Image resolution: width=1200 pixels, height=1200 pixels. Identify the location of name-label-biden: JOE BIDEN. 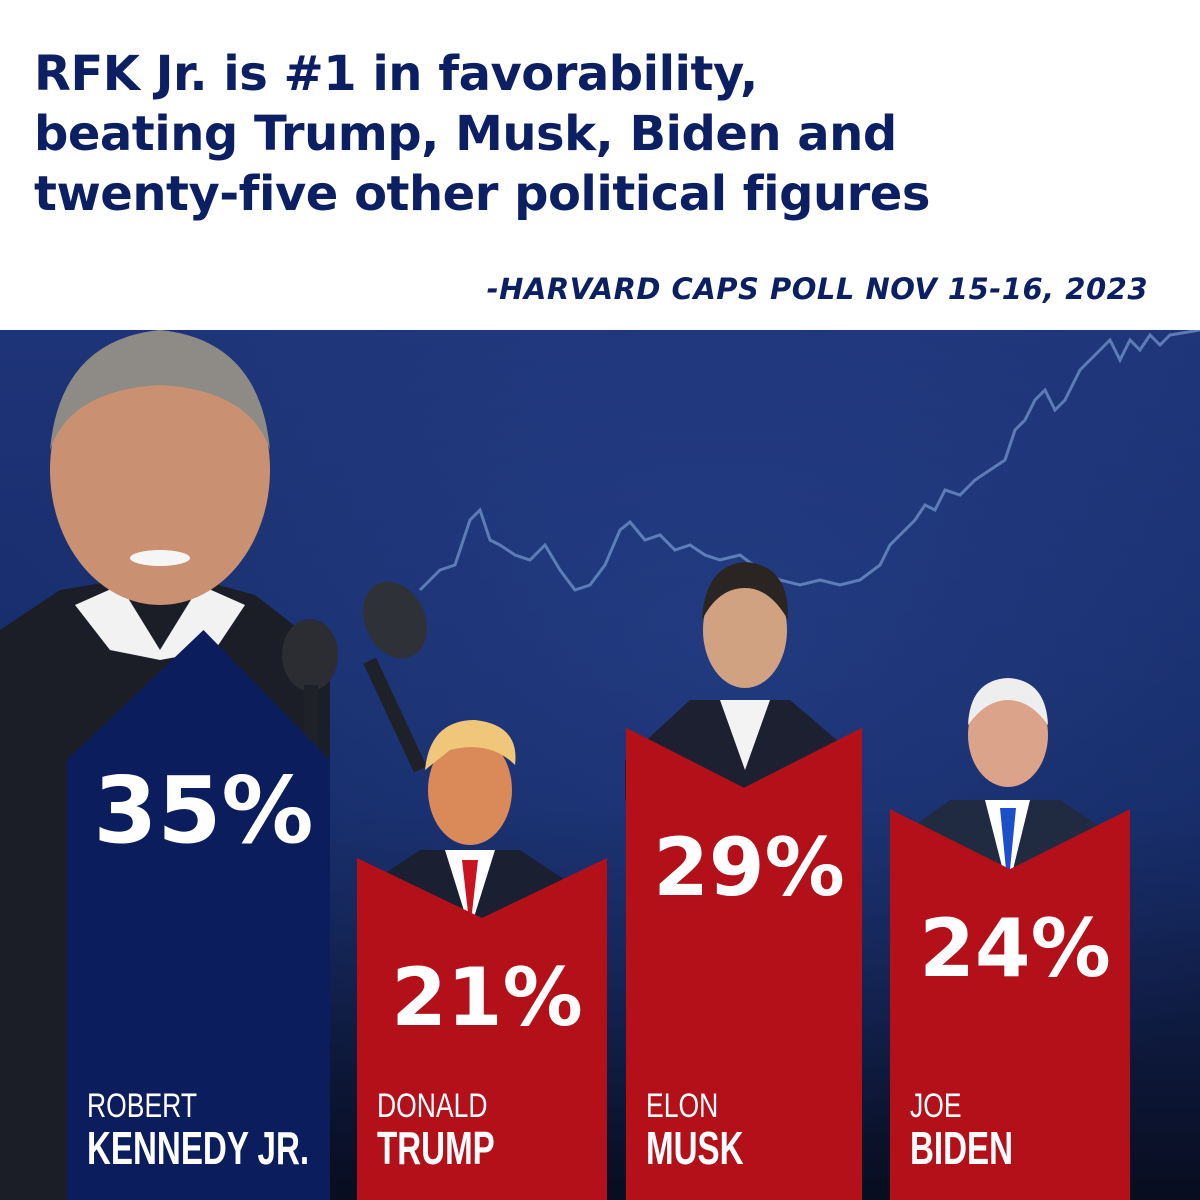
(981, 1130).